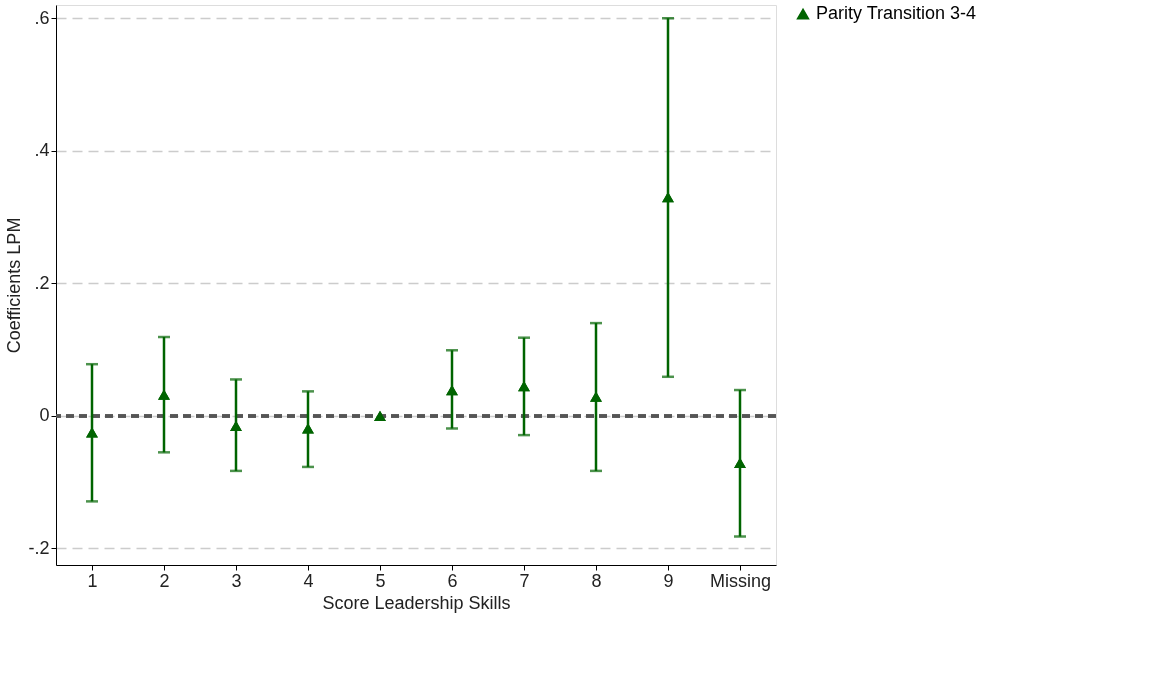  Describe the element at coordinates (380, 416) in the screenshot. I see `point` at that location.